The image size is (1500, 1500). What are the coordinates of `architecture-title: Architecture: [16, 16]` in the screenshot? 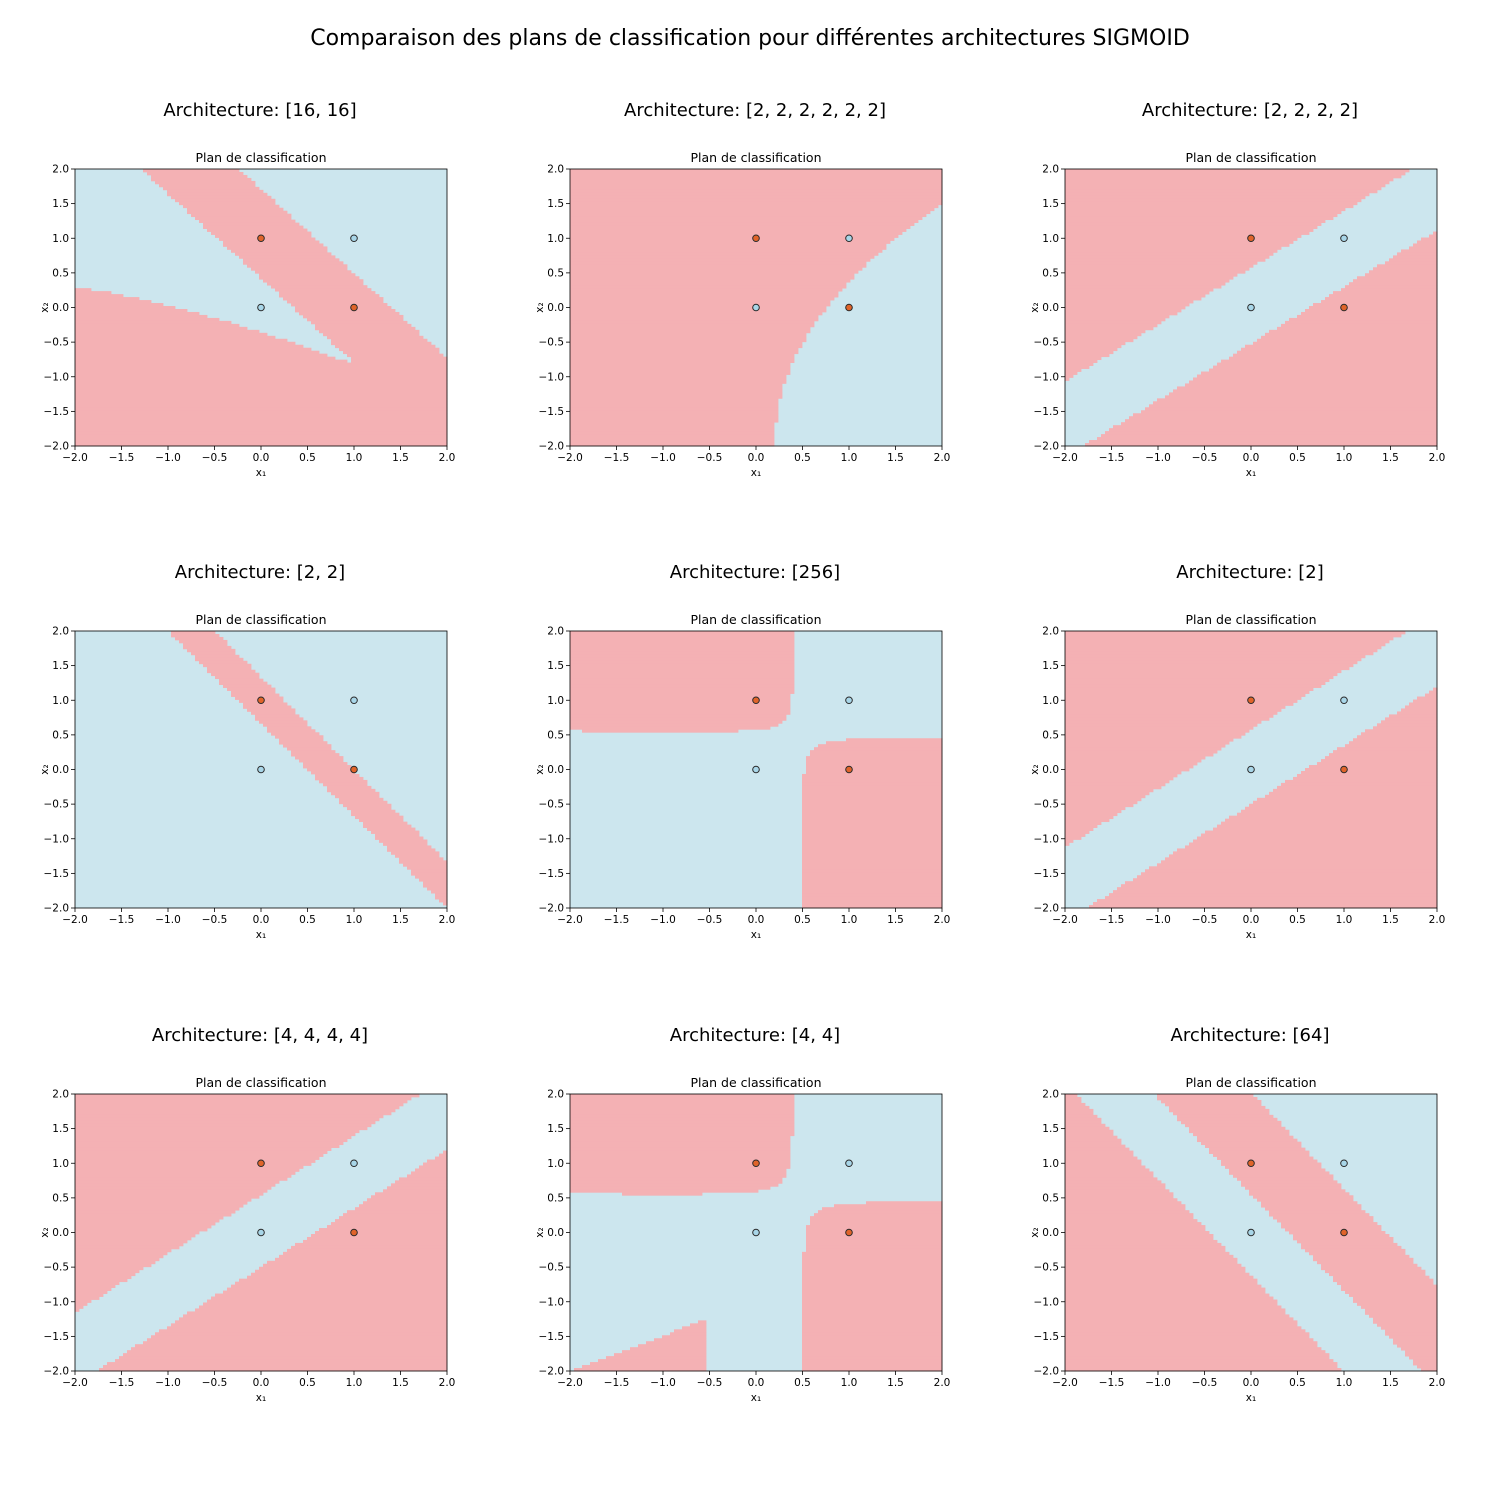 It's located at (260, 110).